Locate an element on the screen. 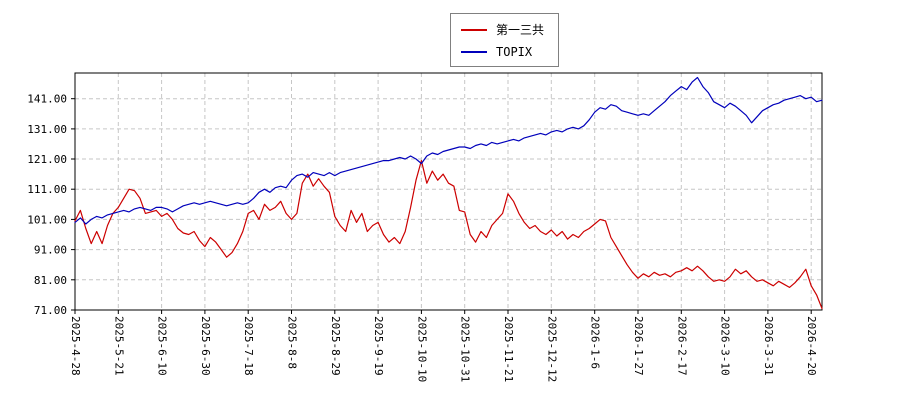  svg-text: 2025-11-21 is located at coordinates (508, 349).